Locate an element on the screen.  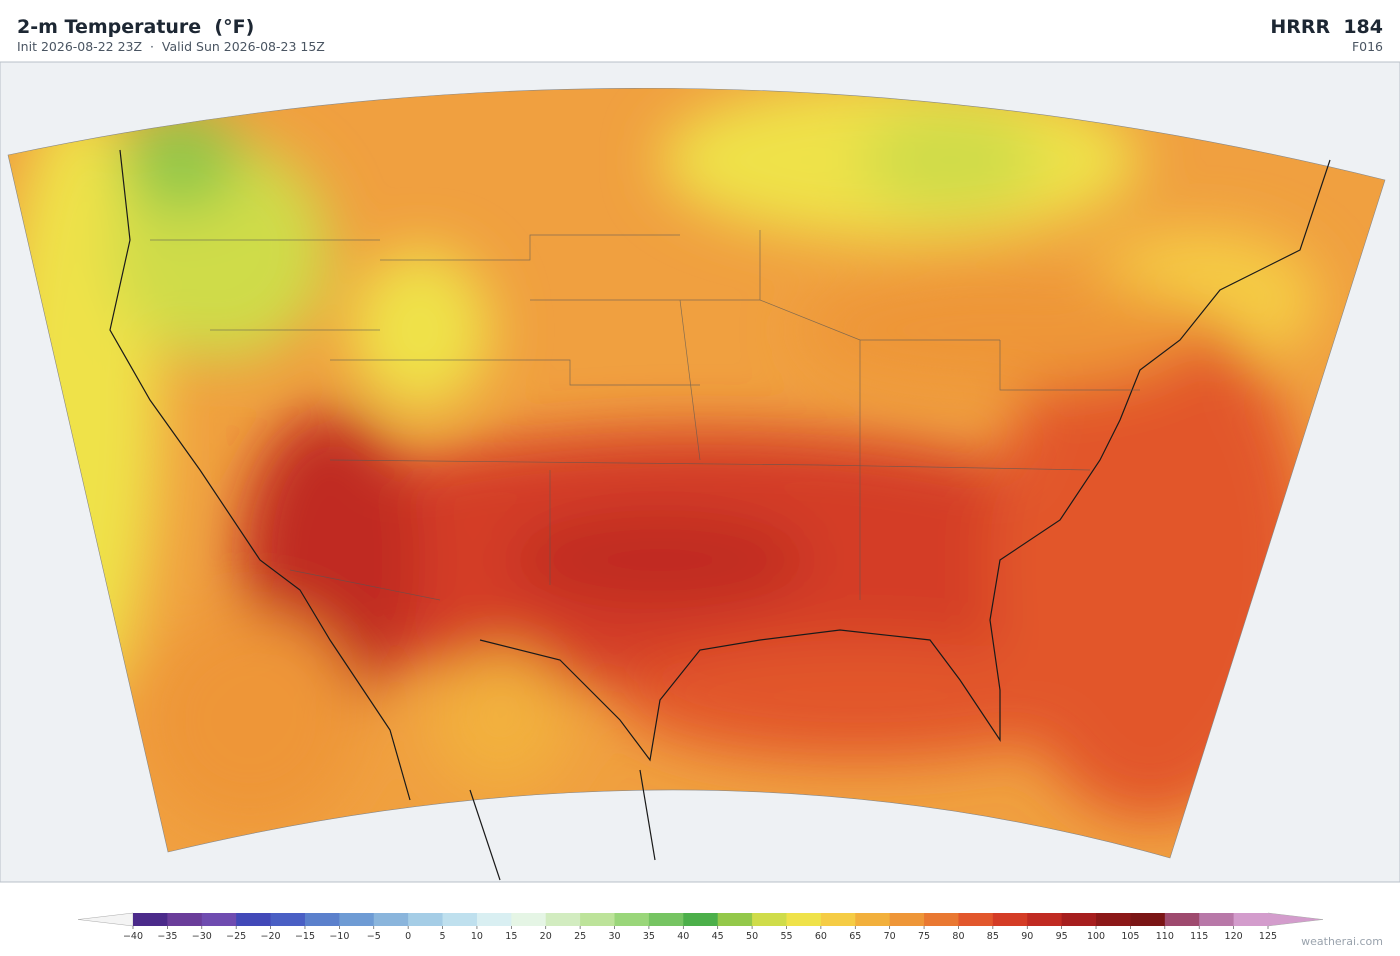
colorbar-tick-label: −35 is located at coordinates (167, 936).